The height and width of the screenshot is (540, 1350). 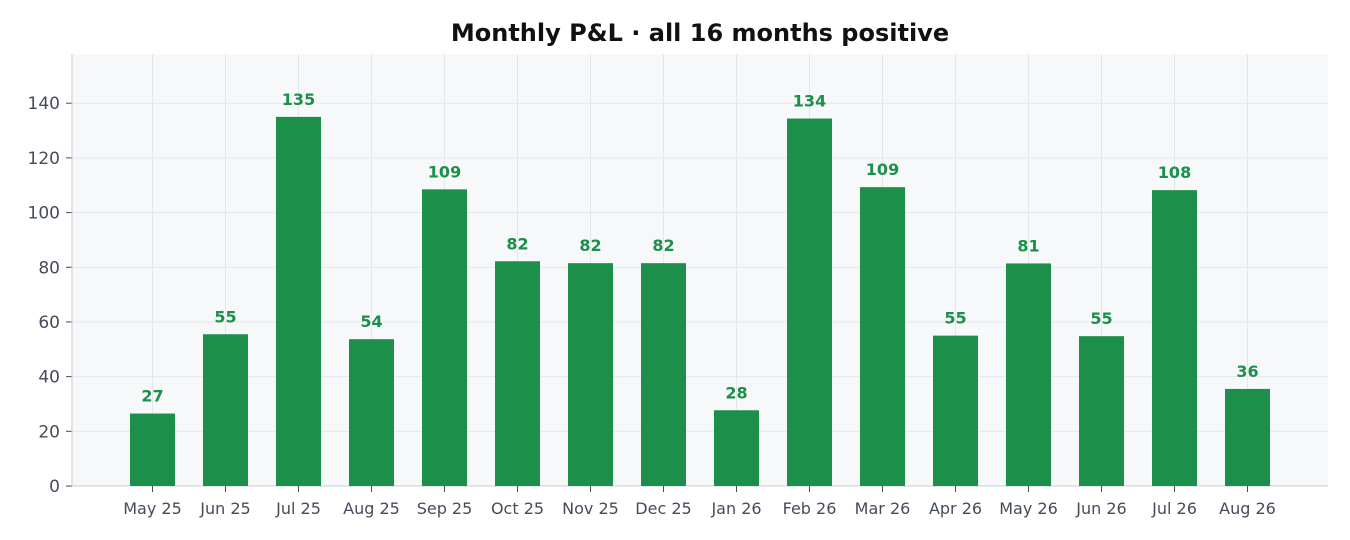 I want to click on x-tick-label: May 25, so click(x=152, y=508).